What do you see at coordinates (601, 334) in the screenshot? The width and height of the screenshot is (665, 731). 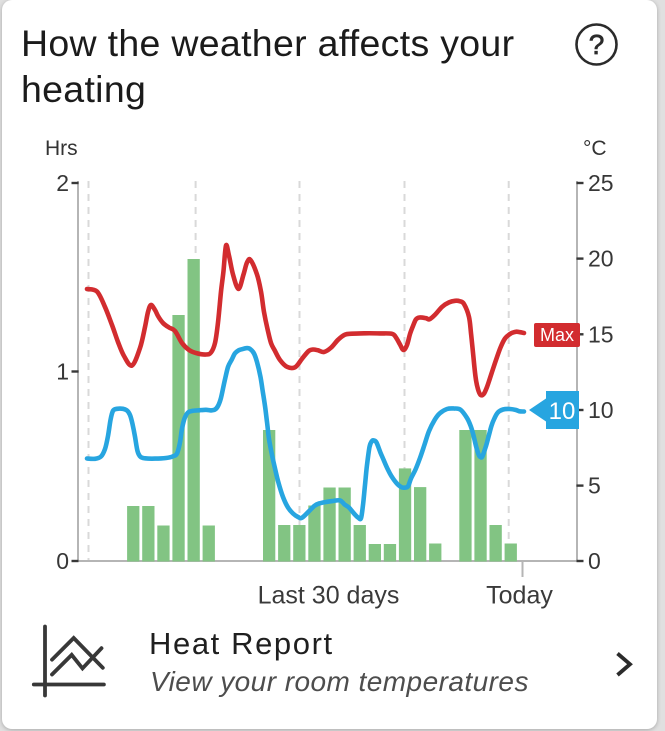 I see `svg-text: 15` at bounding box center [601, 334].